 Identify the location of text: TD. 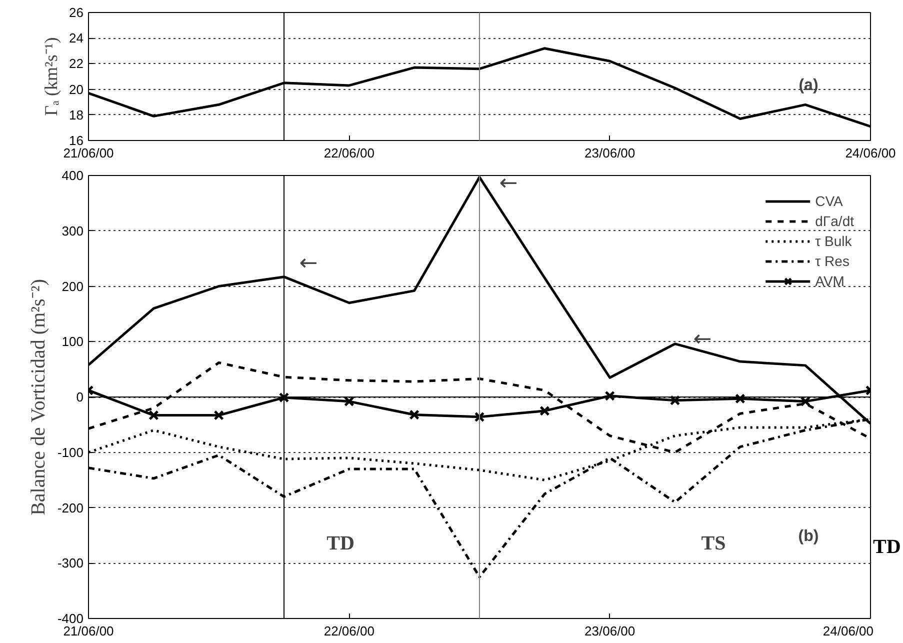
(887, 547).